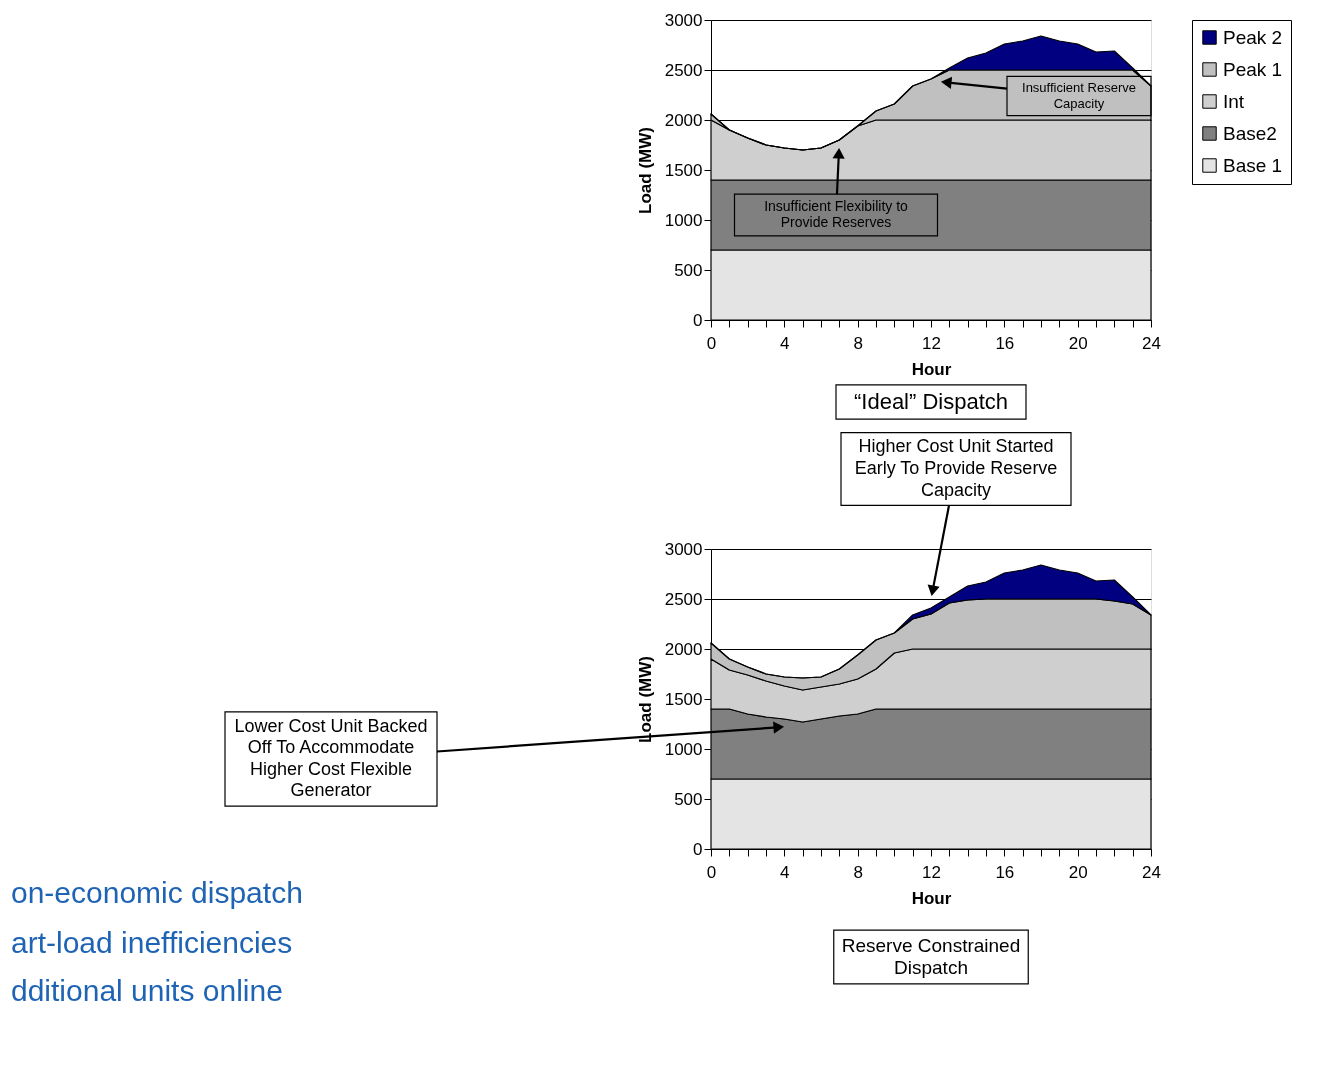 The width and height of the screenshot is (1343, 1089). What do you see at coordinates (931, 956) in the screenshot?
I see `text: Reserve Constrained Dispatch` at bounding box center [931, 956].